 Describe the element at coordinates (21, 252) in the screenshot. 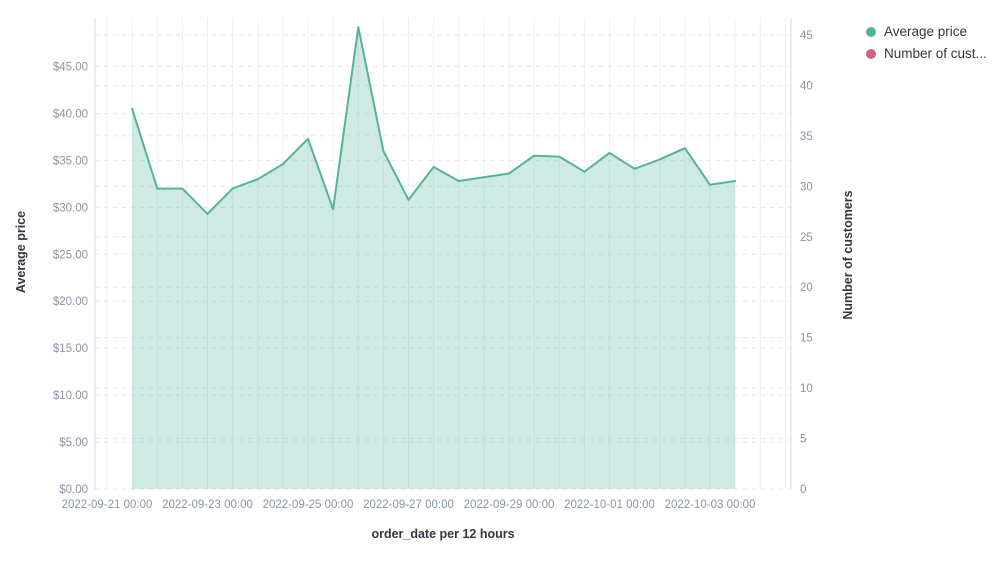

I see `left-axis-title: Average price` at that location.